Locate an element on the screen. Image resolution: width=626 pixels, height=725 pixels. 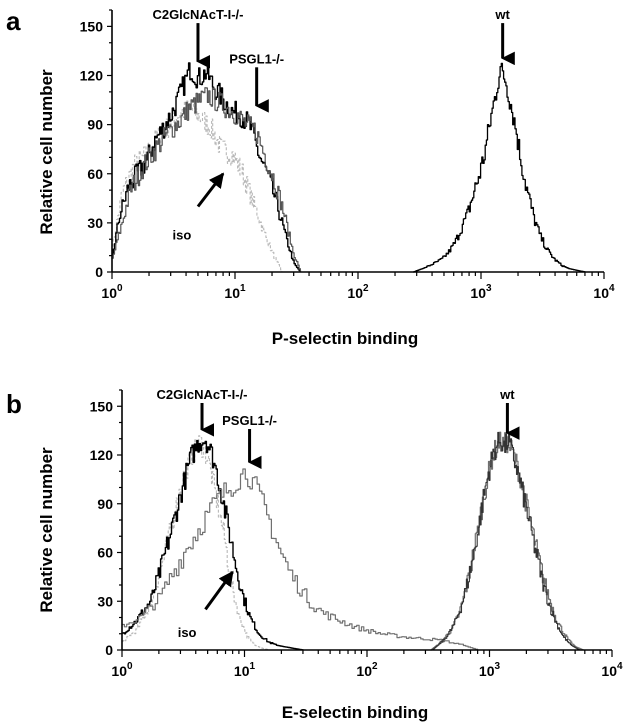
panel-b-annotation-label-2: wt is located at coordinates (507, 394).